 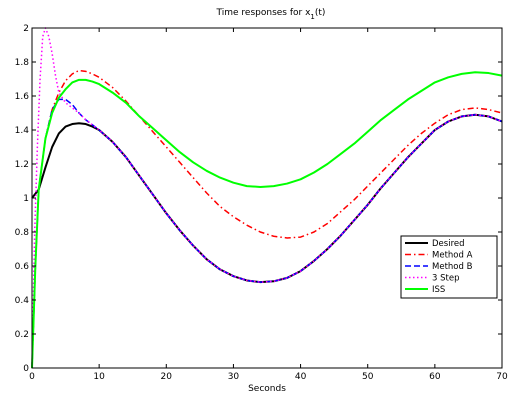 I want to click on x-tick-label: 0, so click(x=32, y=377).